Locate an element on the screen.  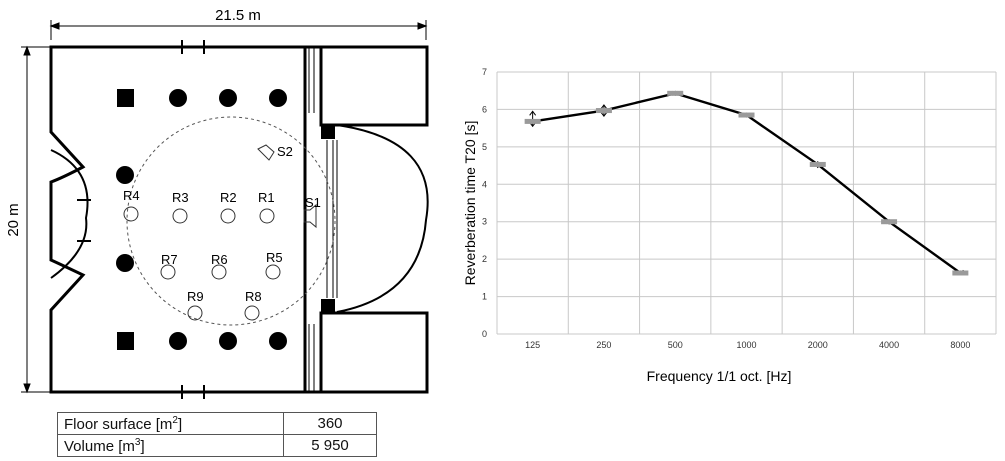
svg-text: R2 is located at coordinates (228, 197).